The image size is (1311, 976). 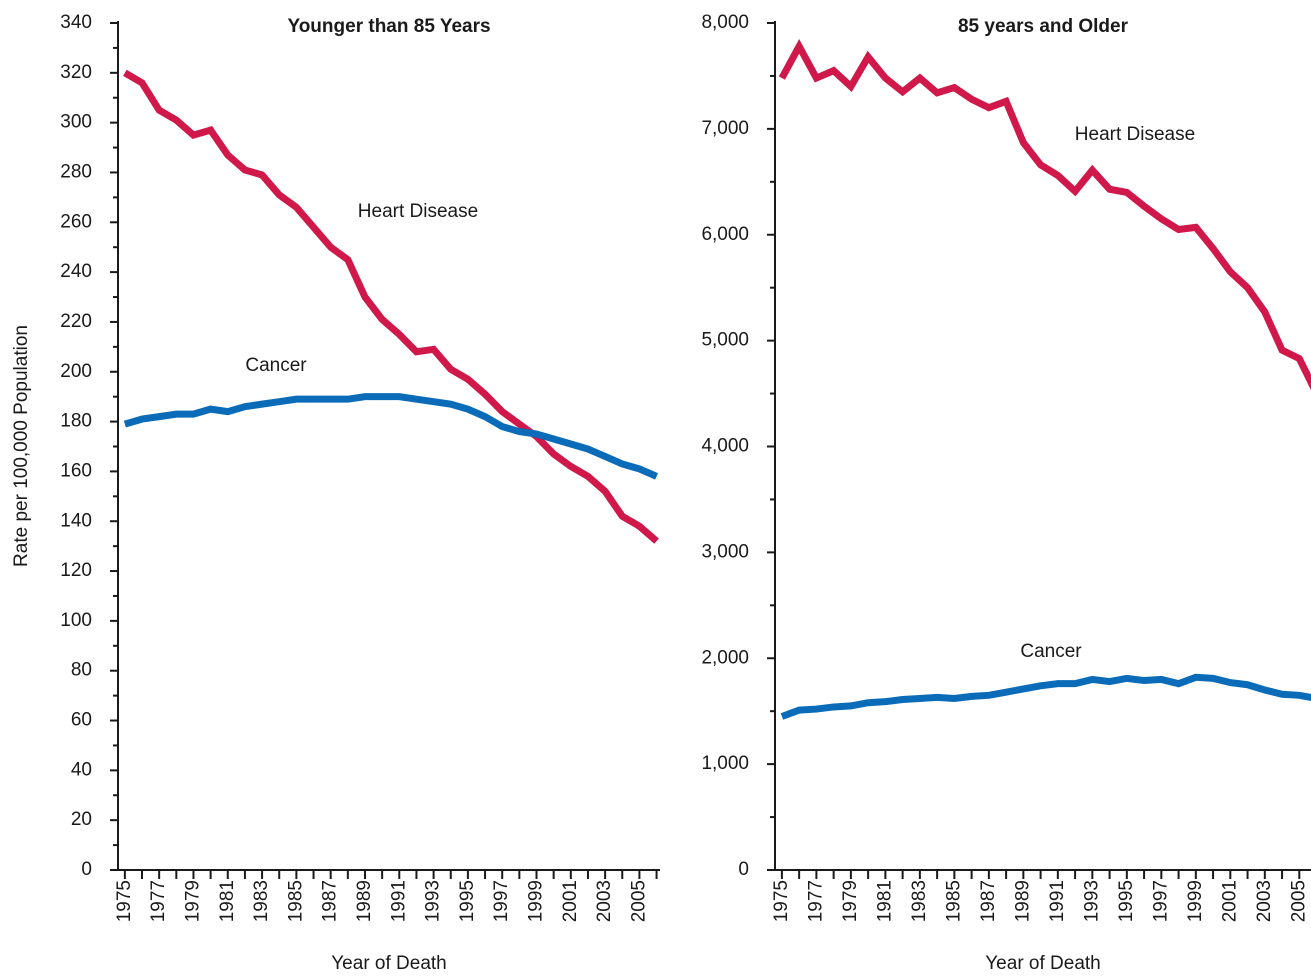 I want to click on y-tick-label: 100, so click(x=76, y=620).